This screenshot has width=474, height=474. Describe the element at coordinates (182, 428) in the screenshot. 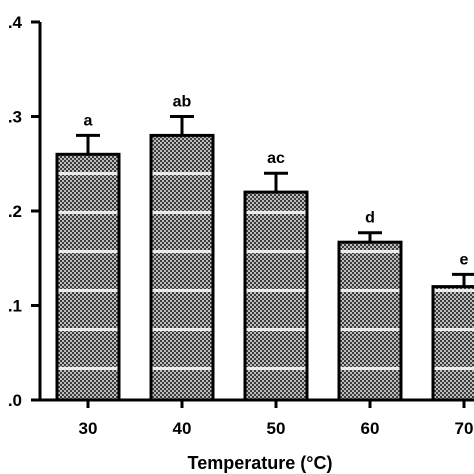

I see `x-tick-label-40: 40` at that location.